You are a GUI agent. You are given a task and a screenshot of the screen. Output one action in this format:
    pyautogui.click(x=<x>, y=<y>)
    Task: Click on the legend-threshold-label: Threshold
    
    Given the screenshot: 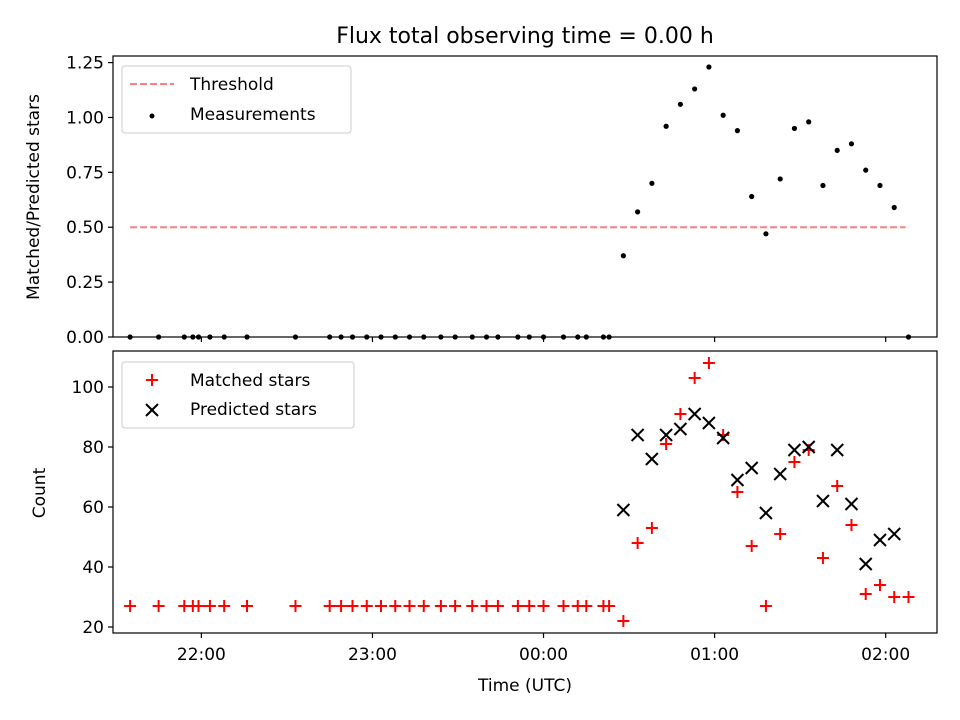 What is the action you would take?
    pyautogui.click(x=231, y=85)
    